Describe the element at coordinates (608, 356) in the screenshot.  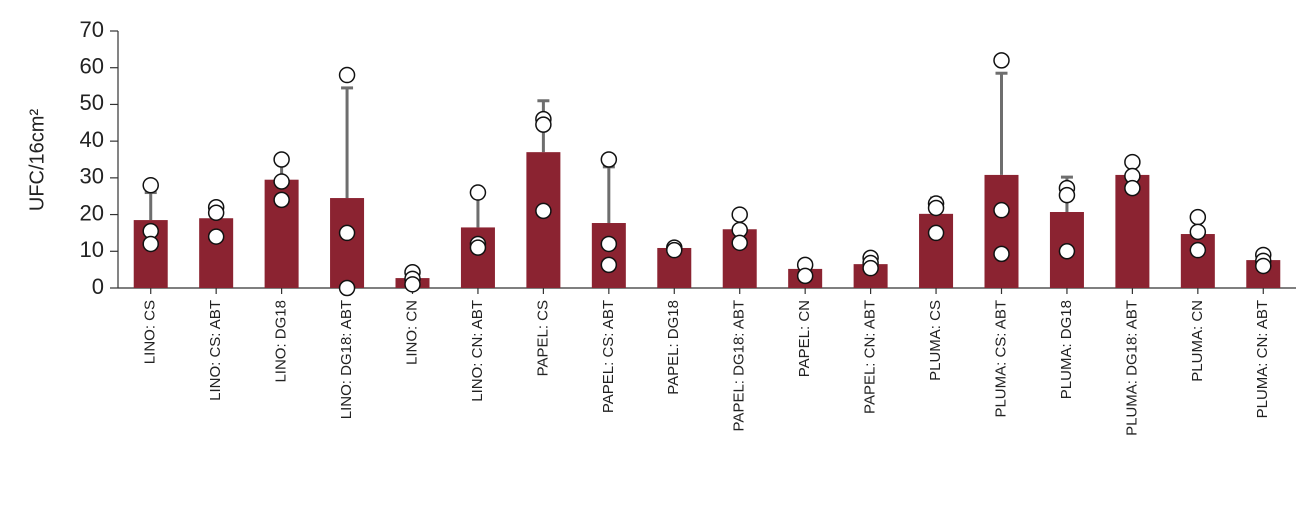
I see `x-tick-label: PAPEL: CS: ABT` at that location.